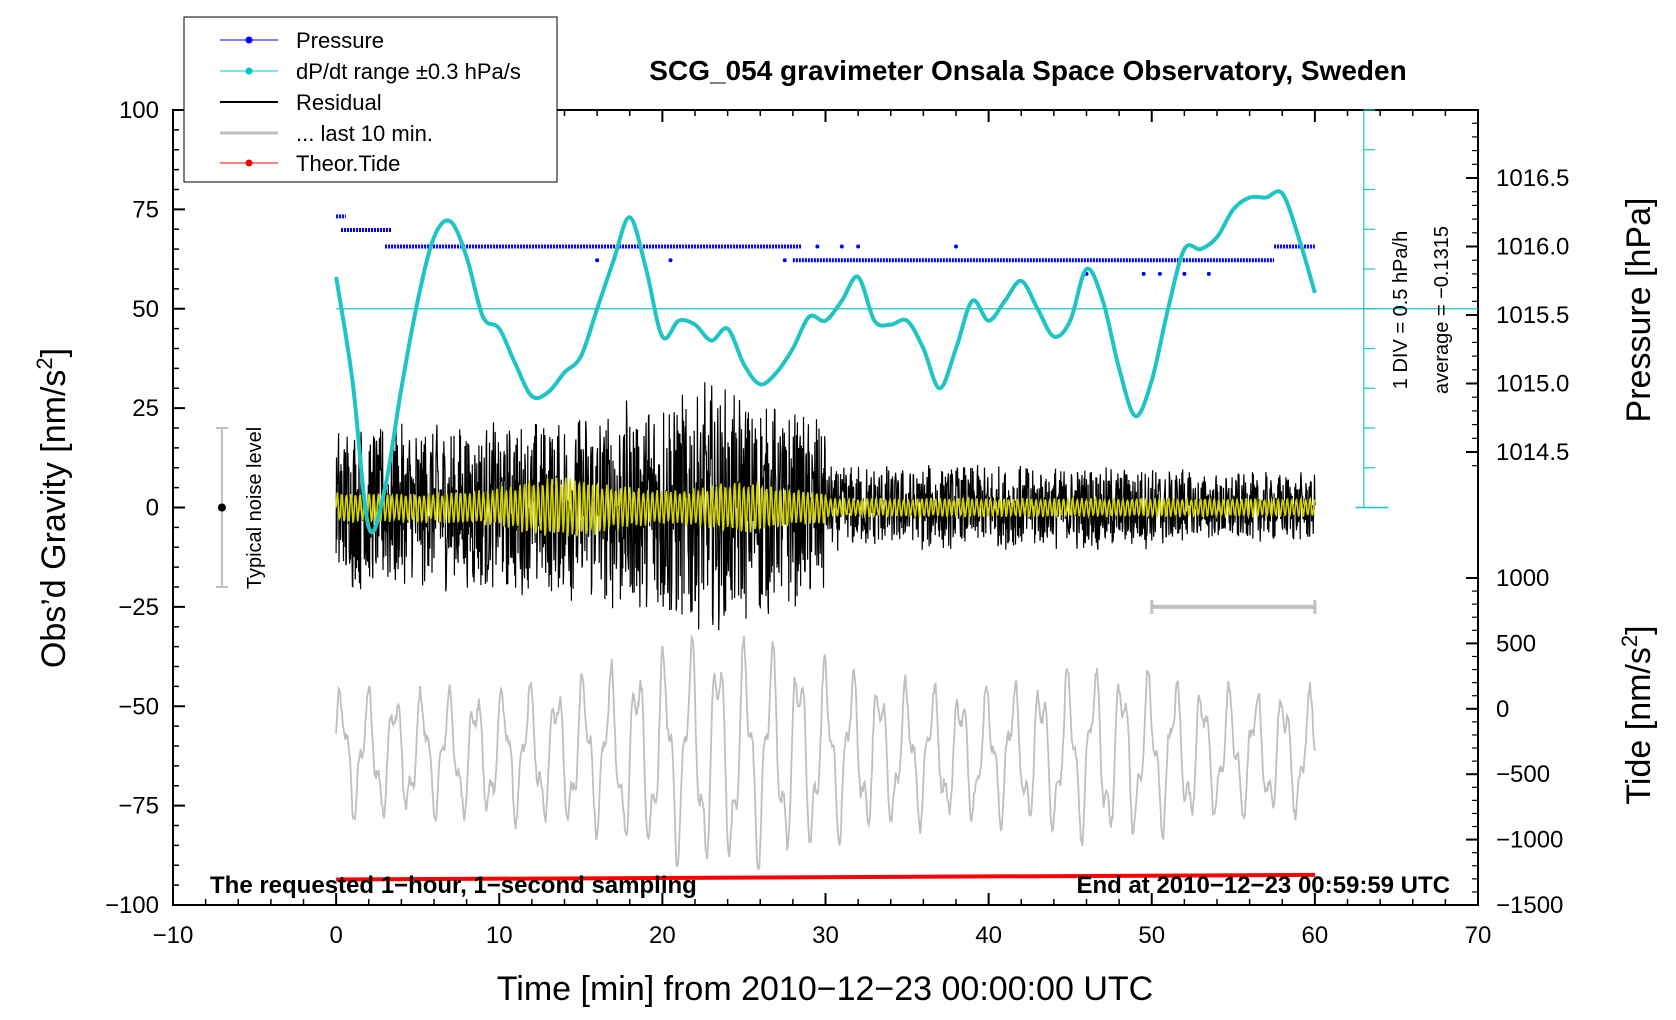 The width and height of the screenshot is (1676, 1020). I want to click on tide-axis-title: Tide [nm/s2], so click(1637, 714).